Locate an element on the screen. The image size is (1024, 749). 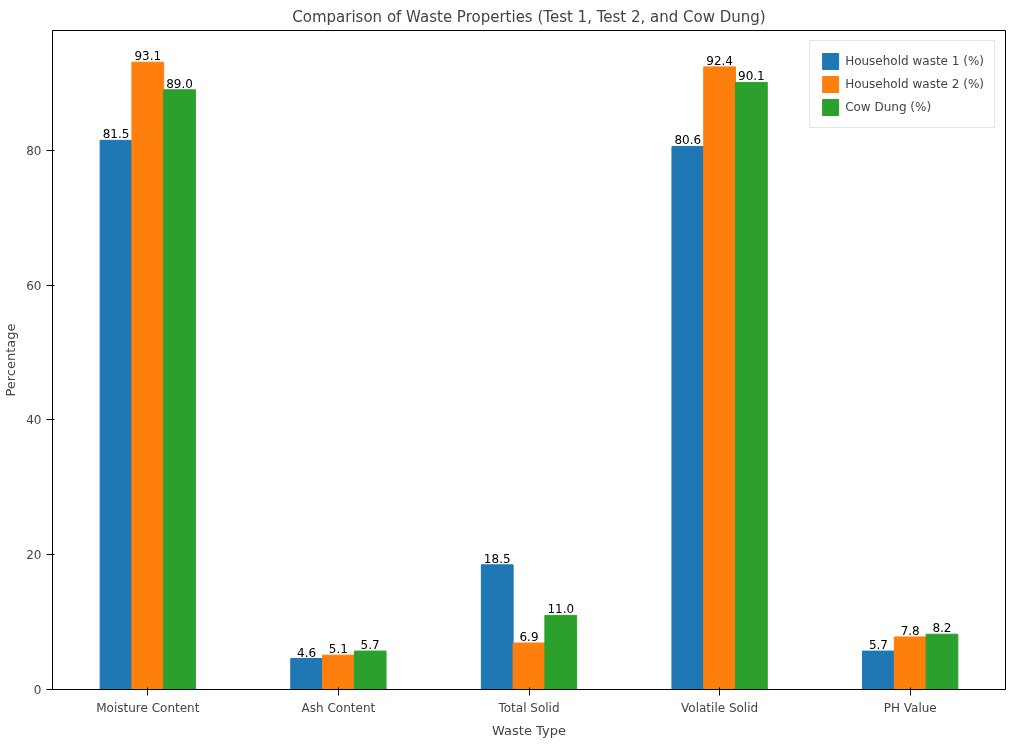
x-tick-label: Ash Content is located at coordinates (338, 707).